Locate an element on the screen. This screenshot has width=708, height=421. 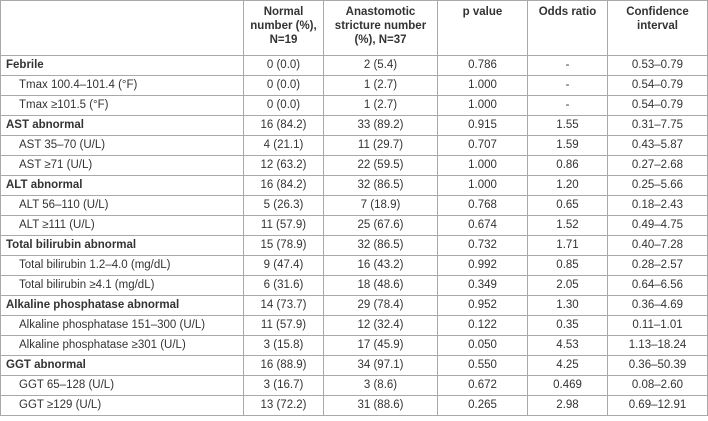
cell: 0.732 is located at coordinates (482, 245).